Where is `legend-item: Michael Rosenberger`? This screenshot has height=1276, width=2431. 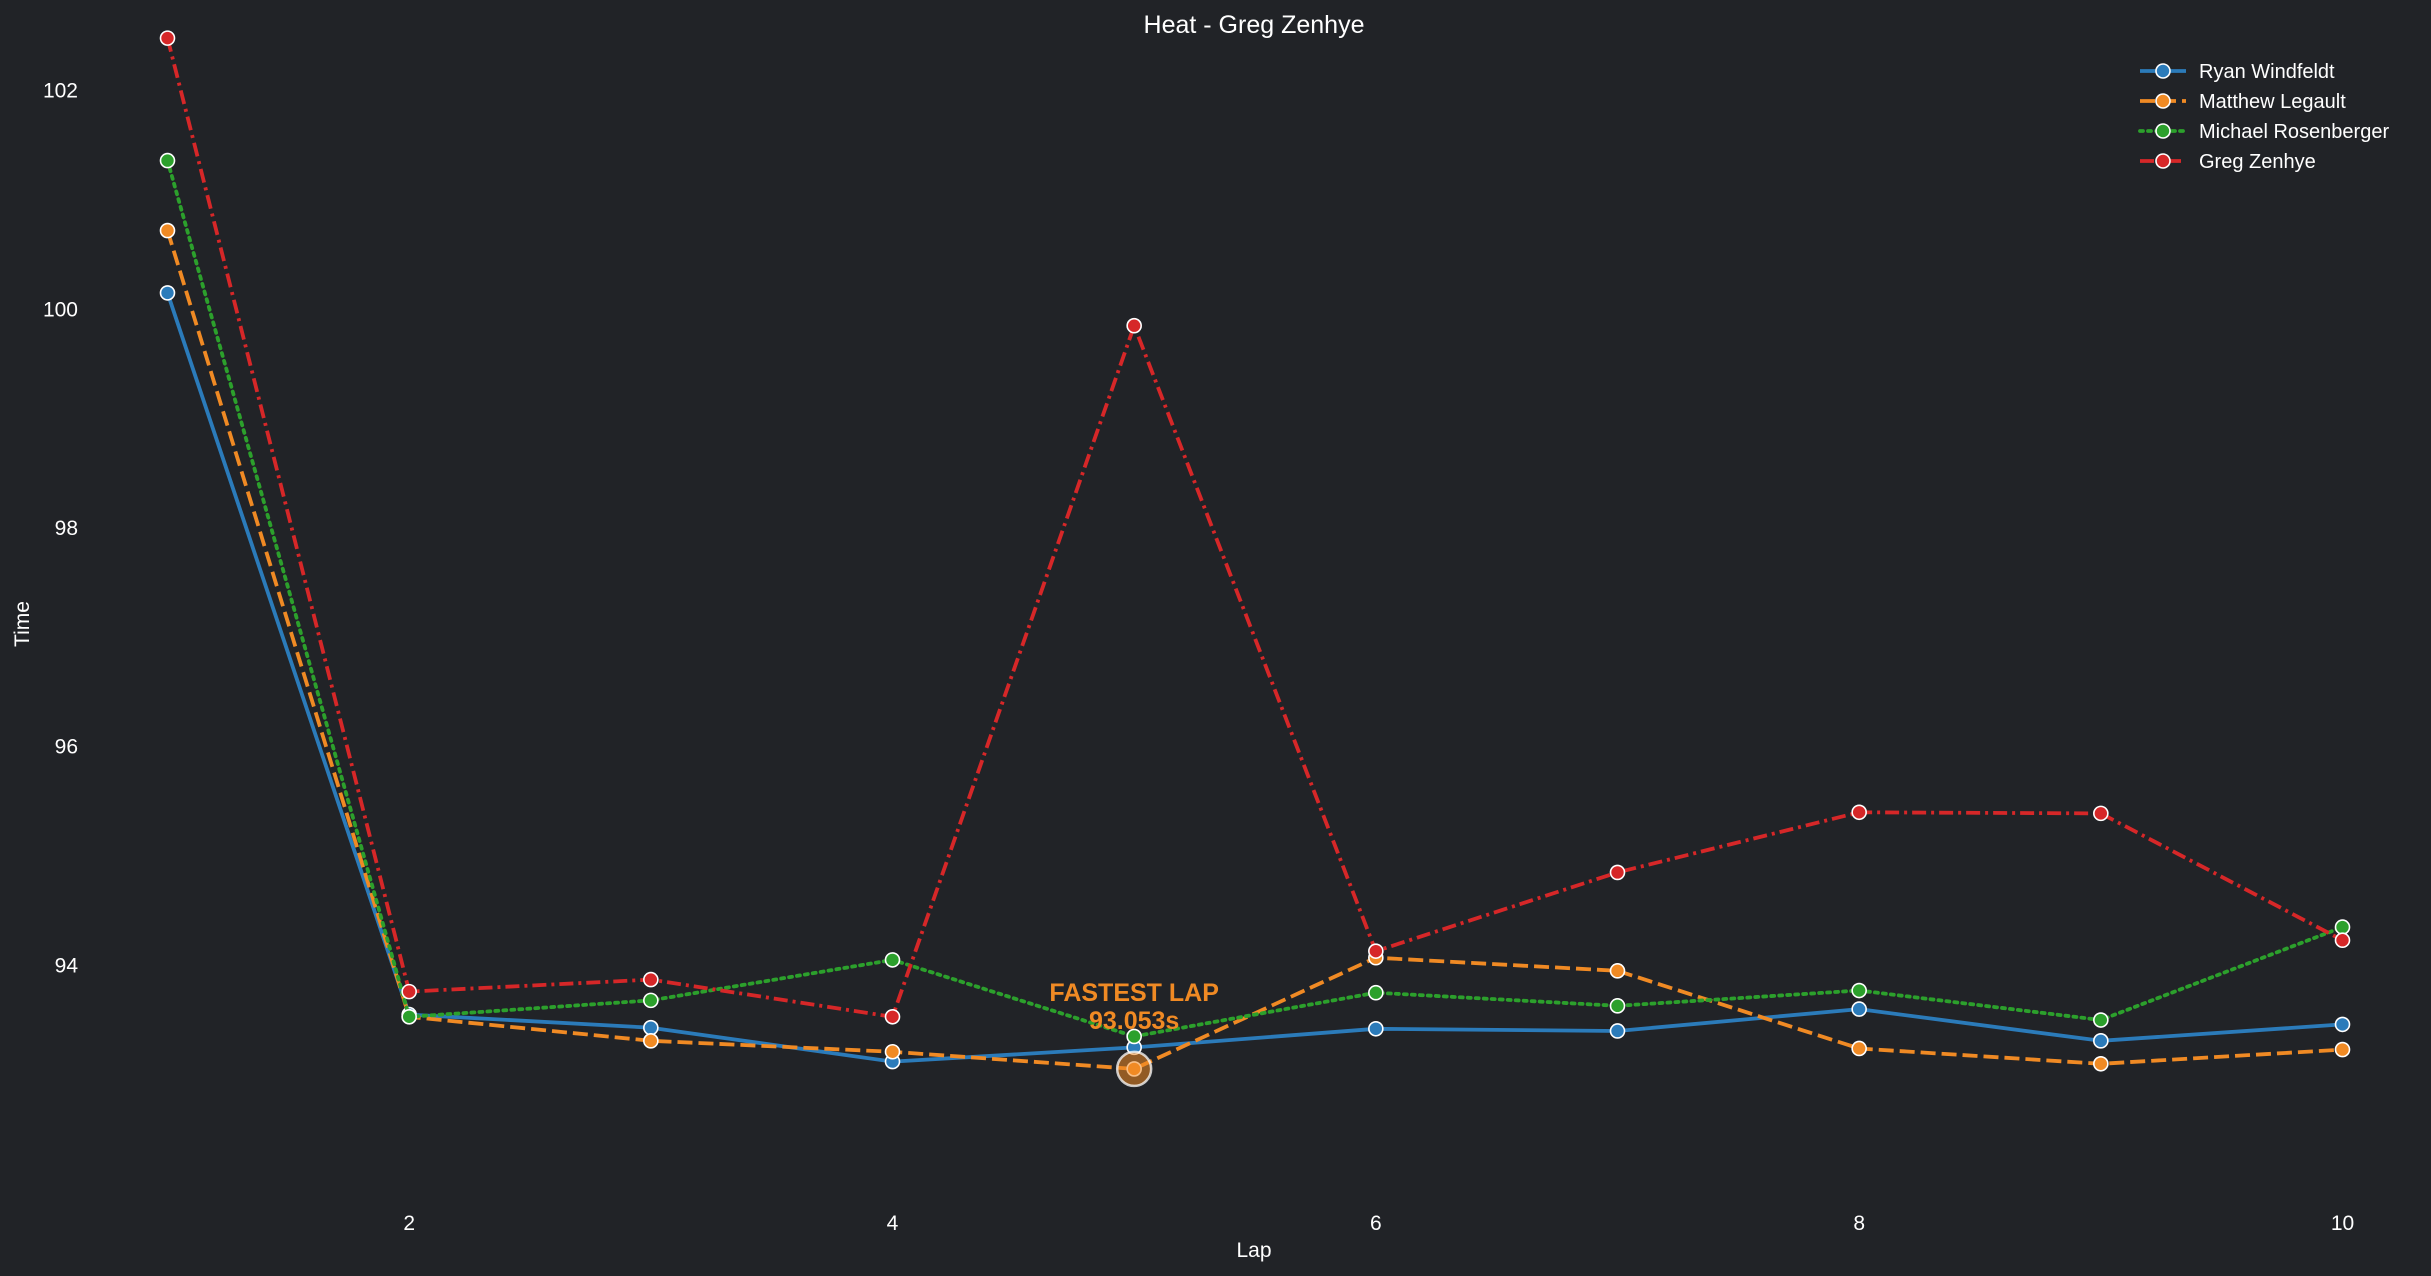 legend-item: Michael Rosenberger is located at coordinates (2263, 132).